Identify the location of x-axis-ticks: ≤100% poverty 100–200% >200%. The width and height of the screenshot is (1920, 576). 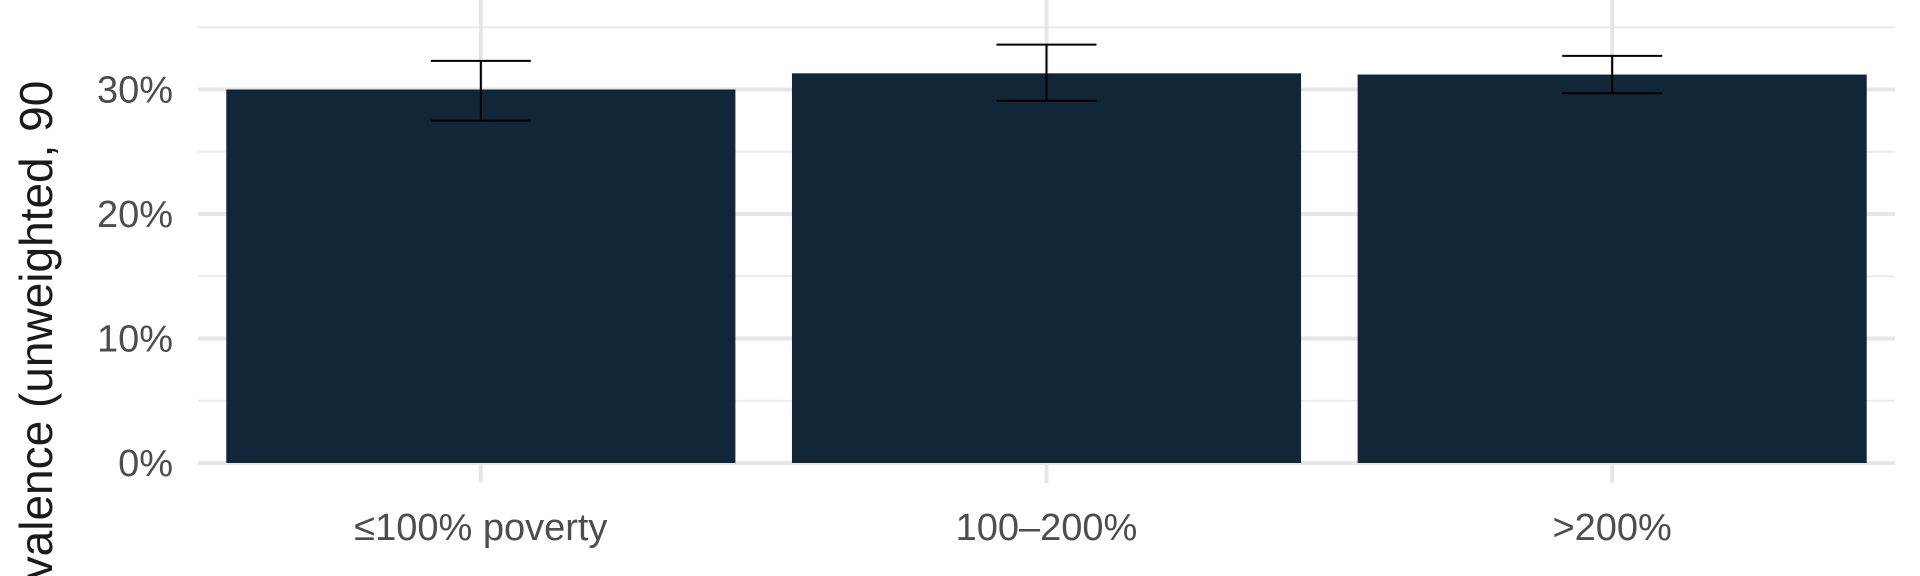
(1013, 528).